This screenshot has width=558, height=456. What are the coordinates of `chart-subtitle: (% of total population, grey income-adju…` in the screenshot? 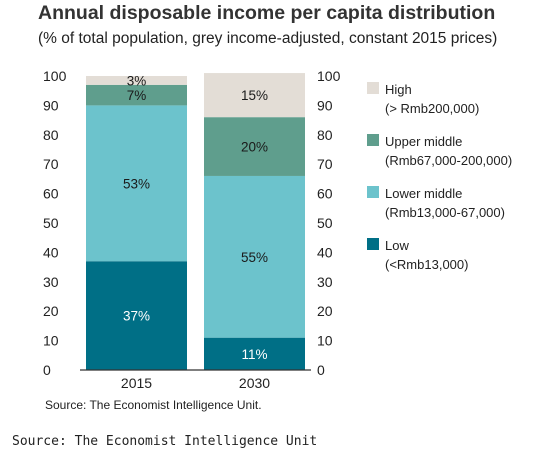 It's located at (268, 38).